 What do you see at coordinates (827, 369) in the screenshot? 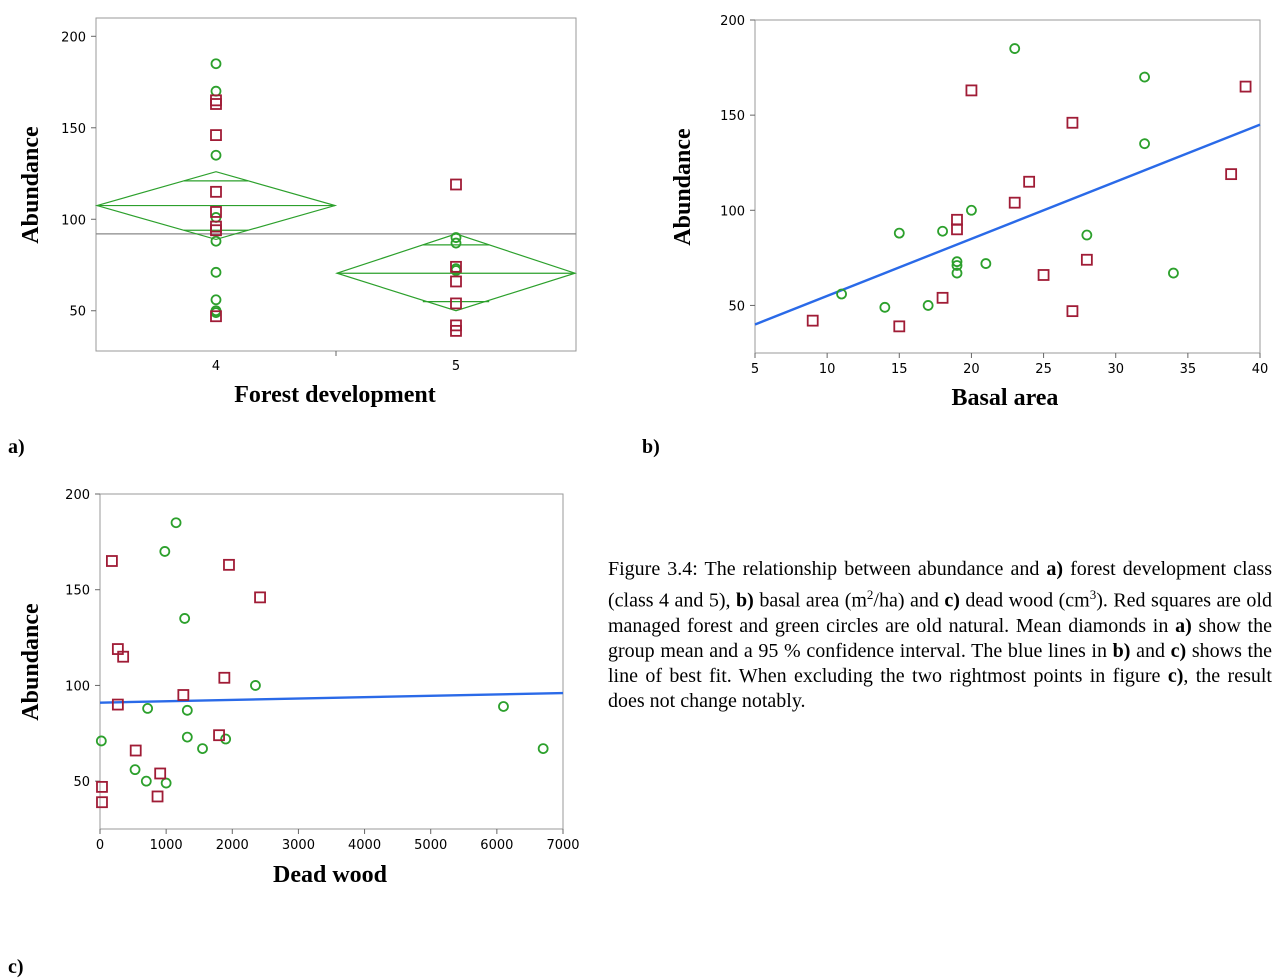
I see `x-tick-label: 10` at bounding box center [827, 369].